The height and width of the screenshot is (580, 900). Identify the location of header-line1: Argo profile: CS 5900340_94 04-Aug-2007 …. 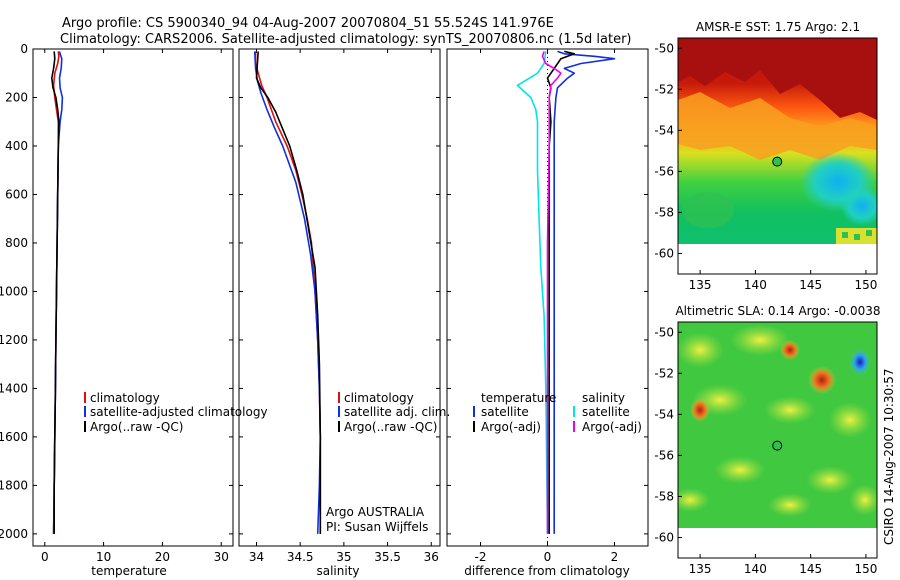
(308, 23).